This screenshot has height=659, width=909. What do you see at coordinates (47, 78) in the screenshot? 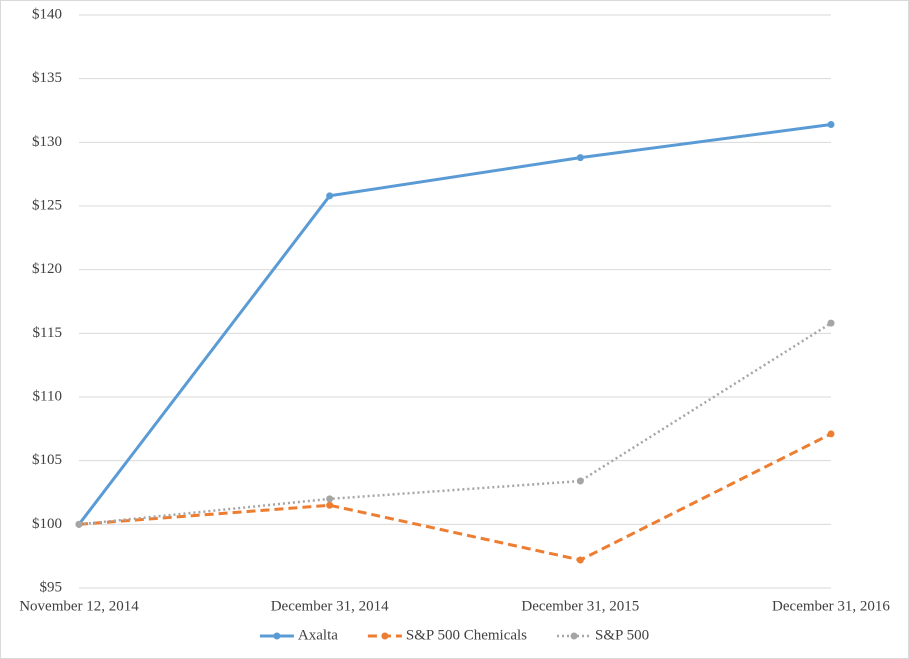
I see `y-tick-label: $135` at bounding box center [47, 78].